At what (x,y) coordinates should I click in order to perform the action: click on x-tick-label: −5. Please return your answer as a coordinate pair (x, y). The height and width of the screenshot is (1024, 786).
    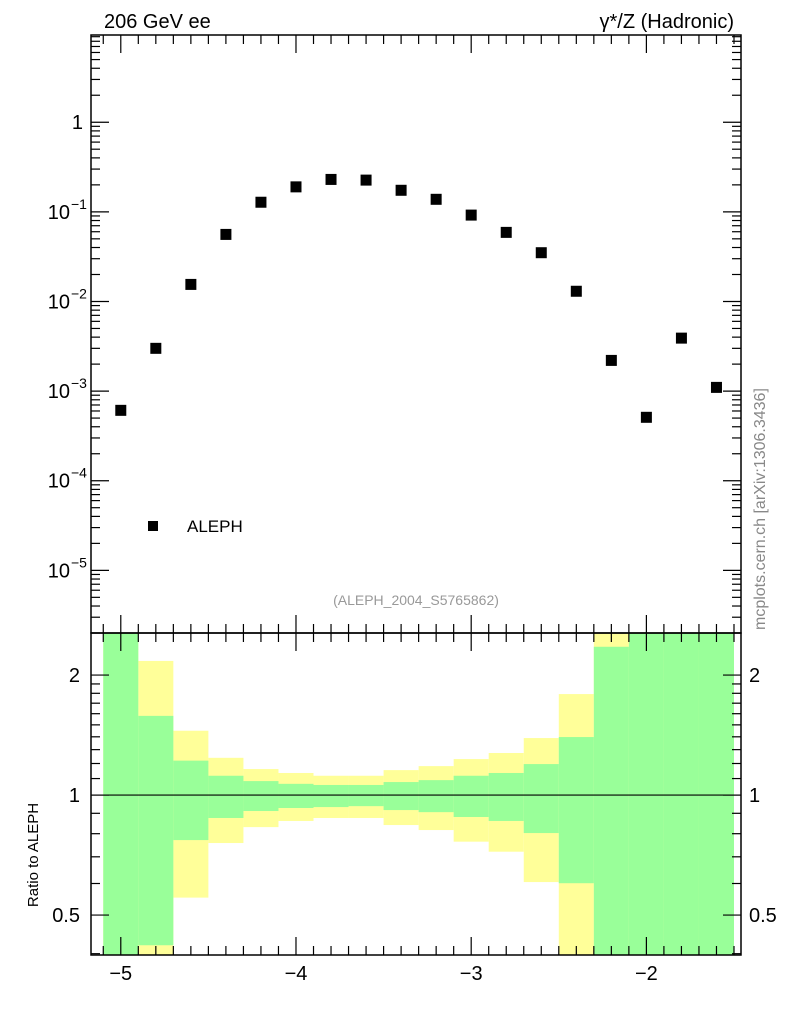
    Looking at the image, I should click on (120, 974).